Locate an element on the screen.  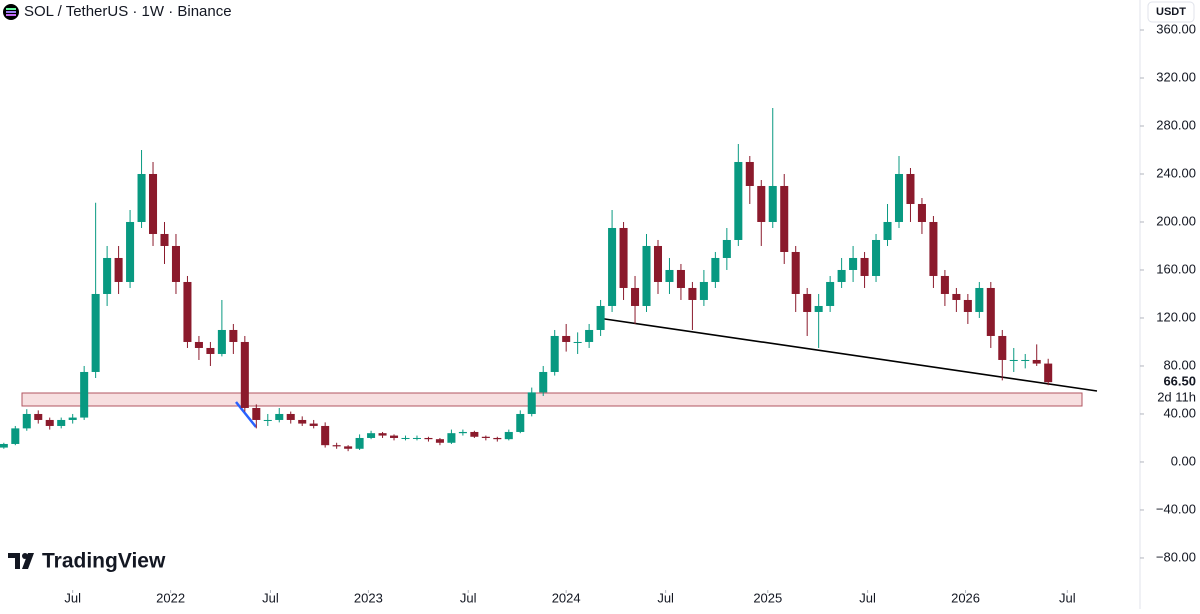
y-tick-label: 40.00 is located at coordinates (1179, 412).